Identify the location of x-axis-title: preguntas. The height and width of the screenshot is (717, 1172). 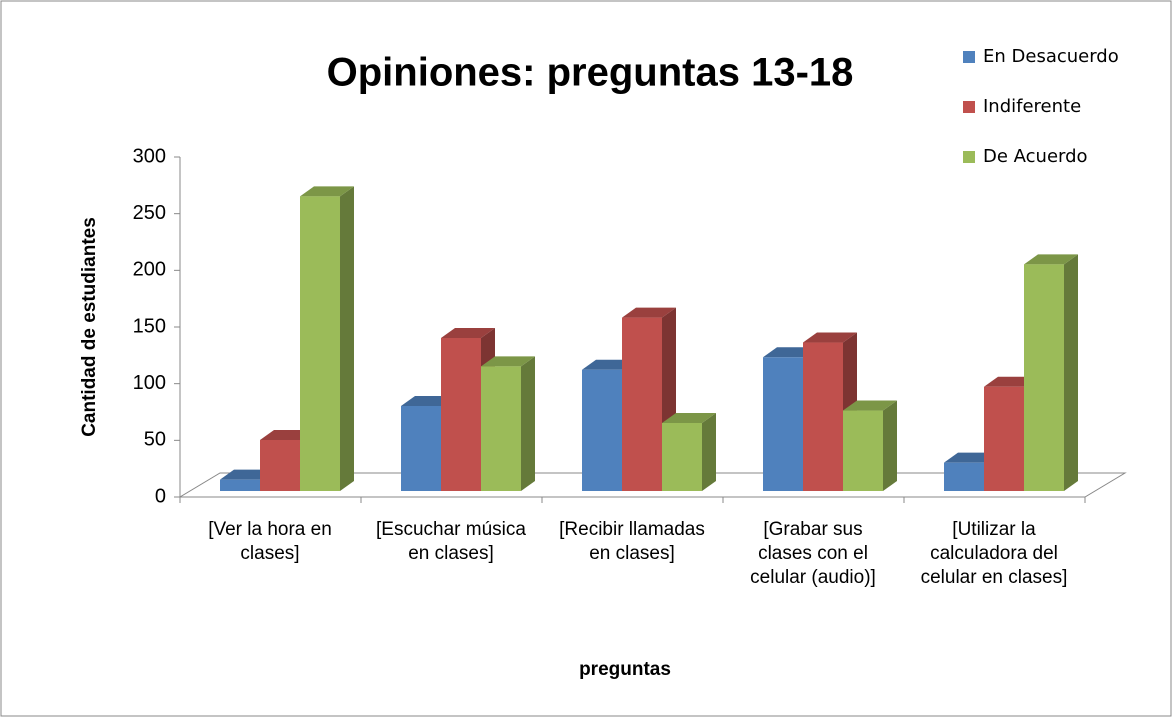
(625, 669).